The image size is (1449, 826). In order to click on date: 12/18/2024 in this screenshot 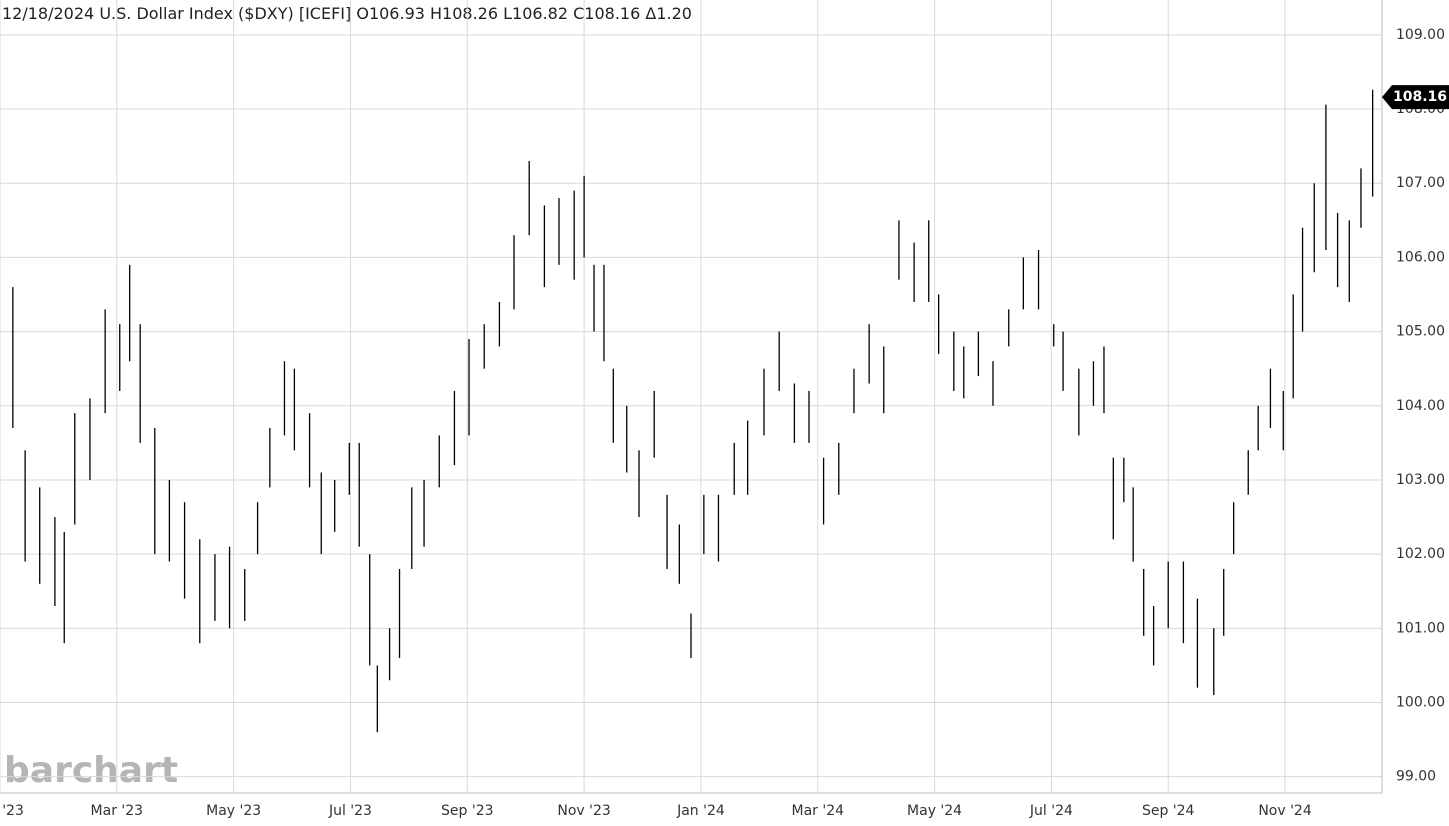, I will do `click(48, 13)`.